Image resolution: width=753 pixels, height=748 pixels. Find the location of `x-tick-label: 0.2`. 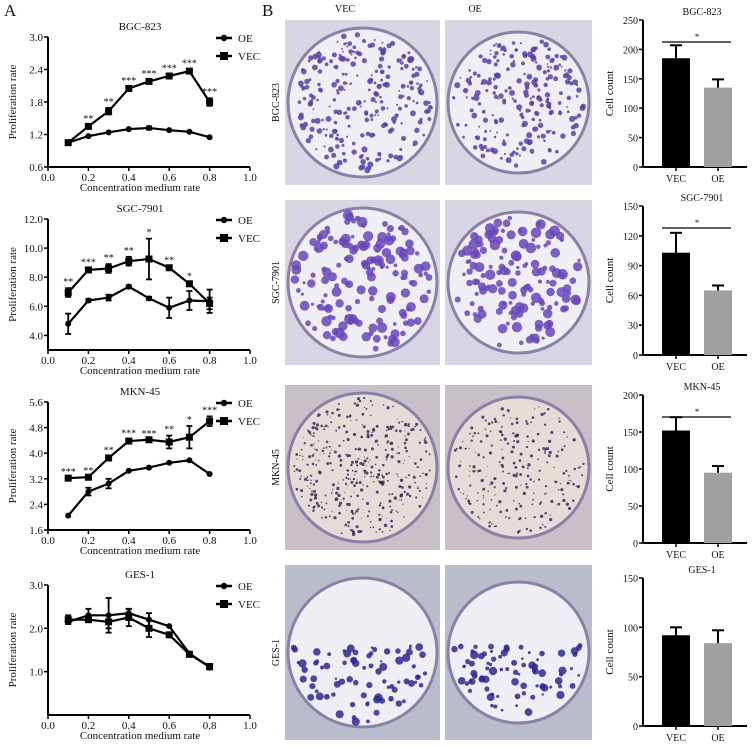

x-tick-label: 0.2 is located at coordinates (89, 541).